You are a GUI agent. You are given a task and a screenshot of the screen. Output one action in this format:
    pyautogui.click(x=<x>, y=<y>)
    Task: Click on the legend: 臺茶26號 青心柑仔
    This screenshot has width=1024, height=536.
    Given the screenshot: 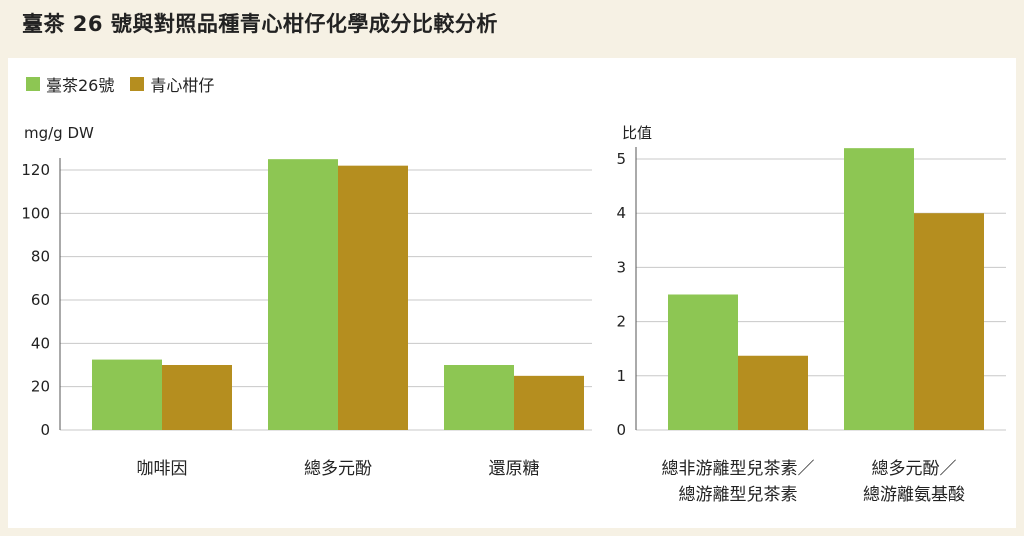 What is the action you would take?
    pyautogui.click(x=128, y=84)
    